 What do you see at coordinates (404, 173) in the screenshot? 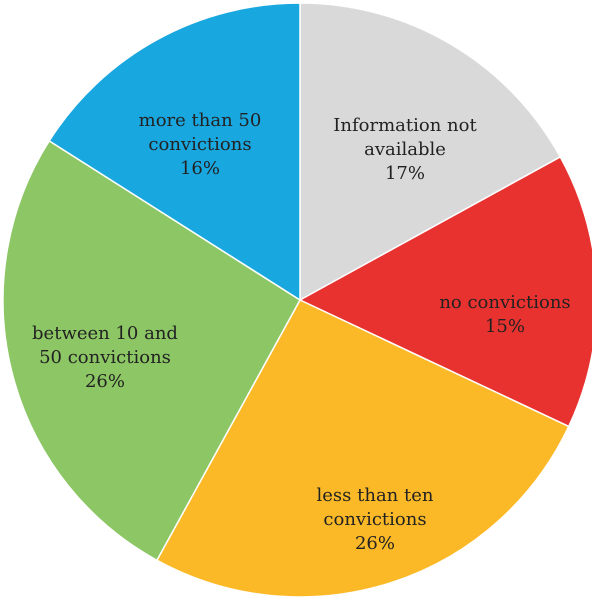
I see `value-label: 17%` at bounding box center [404, 173].